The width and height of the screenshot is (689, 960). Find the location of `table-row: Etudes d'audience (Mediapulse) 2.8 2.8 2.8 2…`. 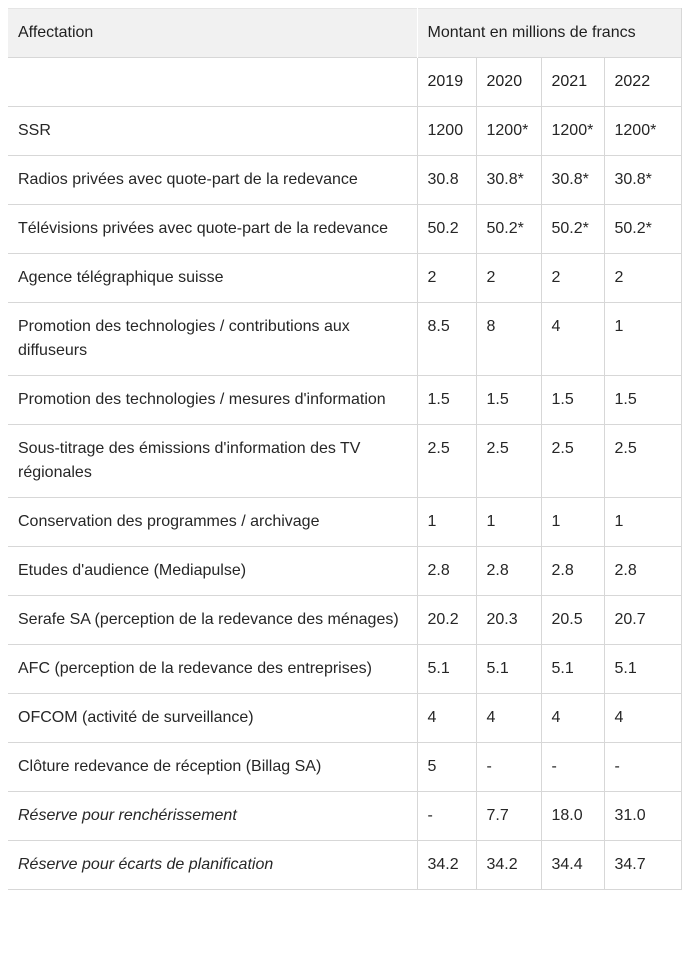

table-row: Etudes d'audience (Mediapulse) 2.8 2.8 2.8 2… is located at coordinates (345, 571).